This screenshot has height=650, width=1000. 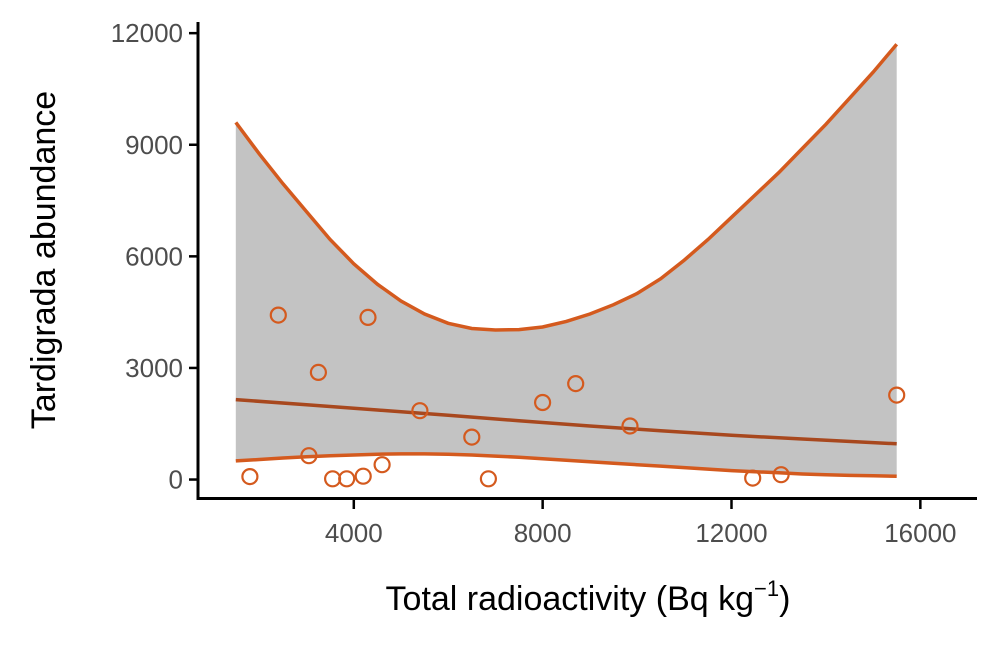 What do you see at coordinates (566, 465) in the screenshot?
I see `ci-lower-line` at bounding box center [566, 465].